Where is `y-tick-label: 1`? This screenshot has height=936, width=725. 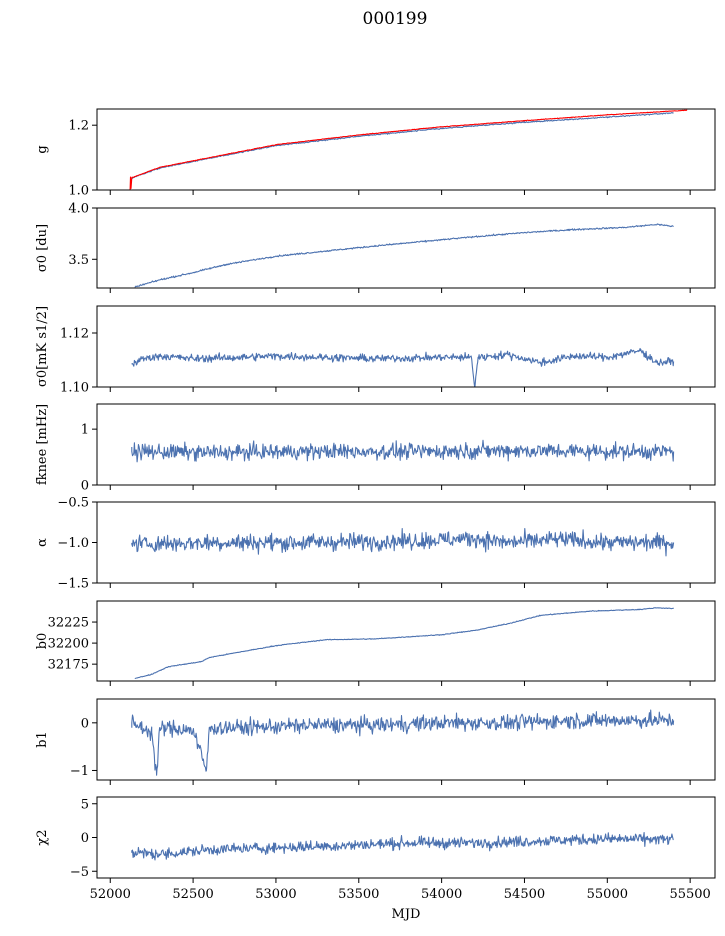
y-tick-label: 1 is located at coordinates (85, 430).